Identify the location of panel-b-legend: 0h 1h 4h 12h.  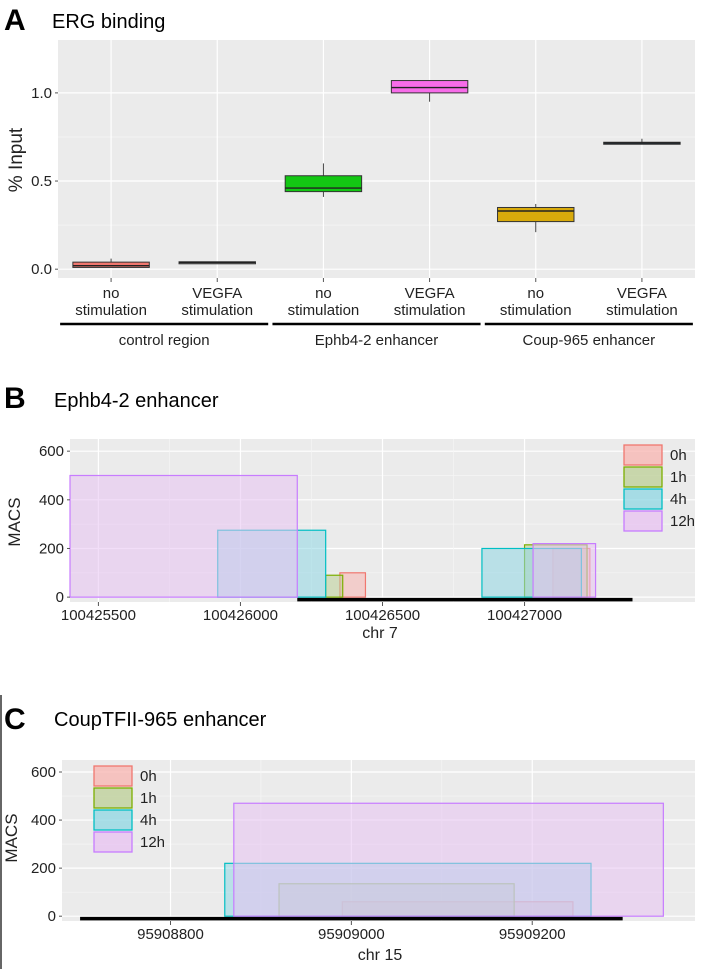
(659, 488).